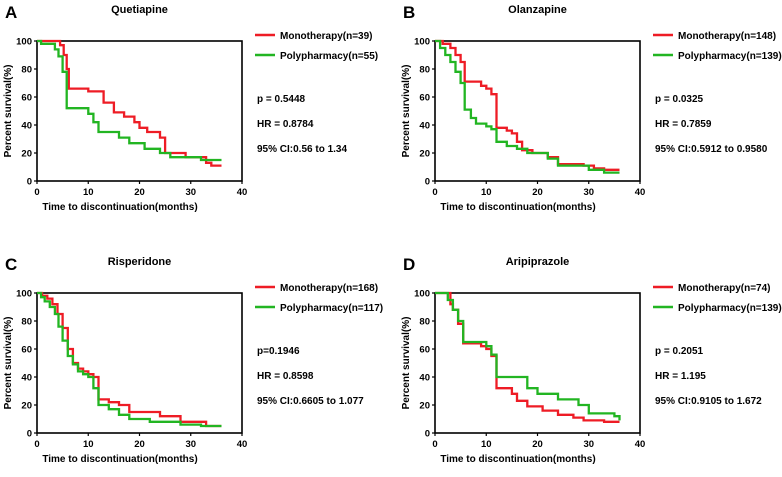 Image resolution: width=782 pixels, height=477 pixels. I want to click on legend-label: Monotherapy(n=74), so click(724, 288).